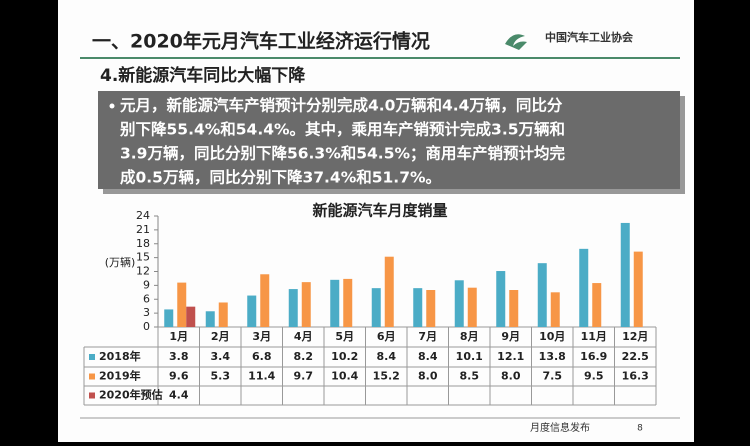  I want to click on bullet-line: 元月，新能源汽车产销预计分别完成4.0万辆和4.4万辆，同比分, so click(341, 105).